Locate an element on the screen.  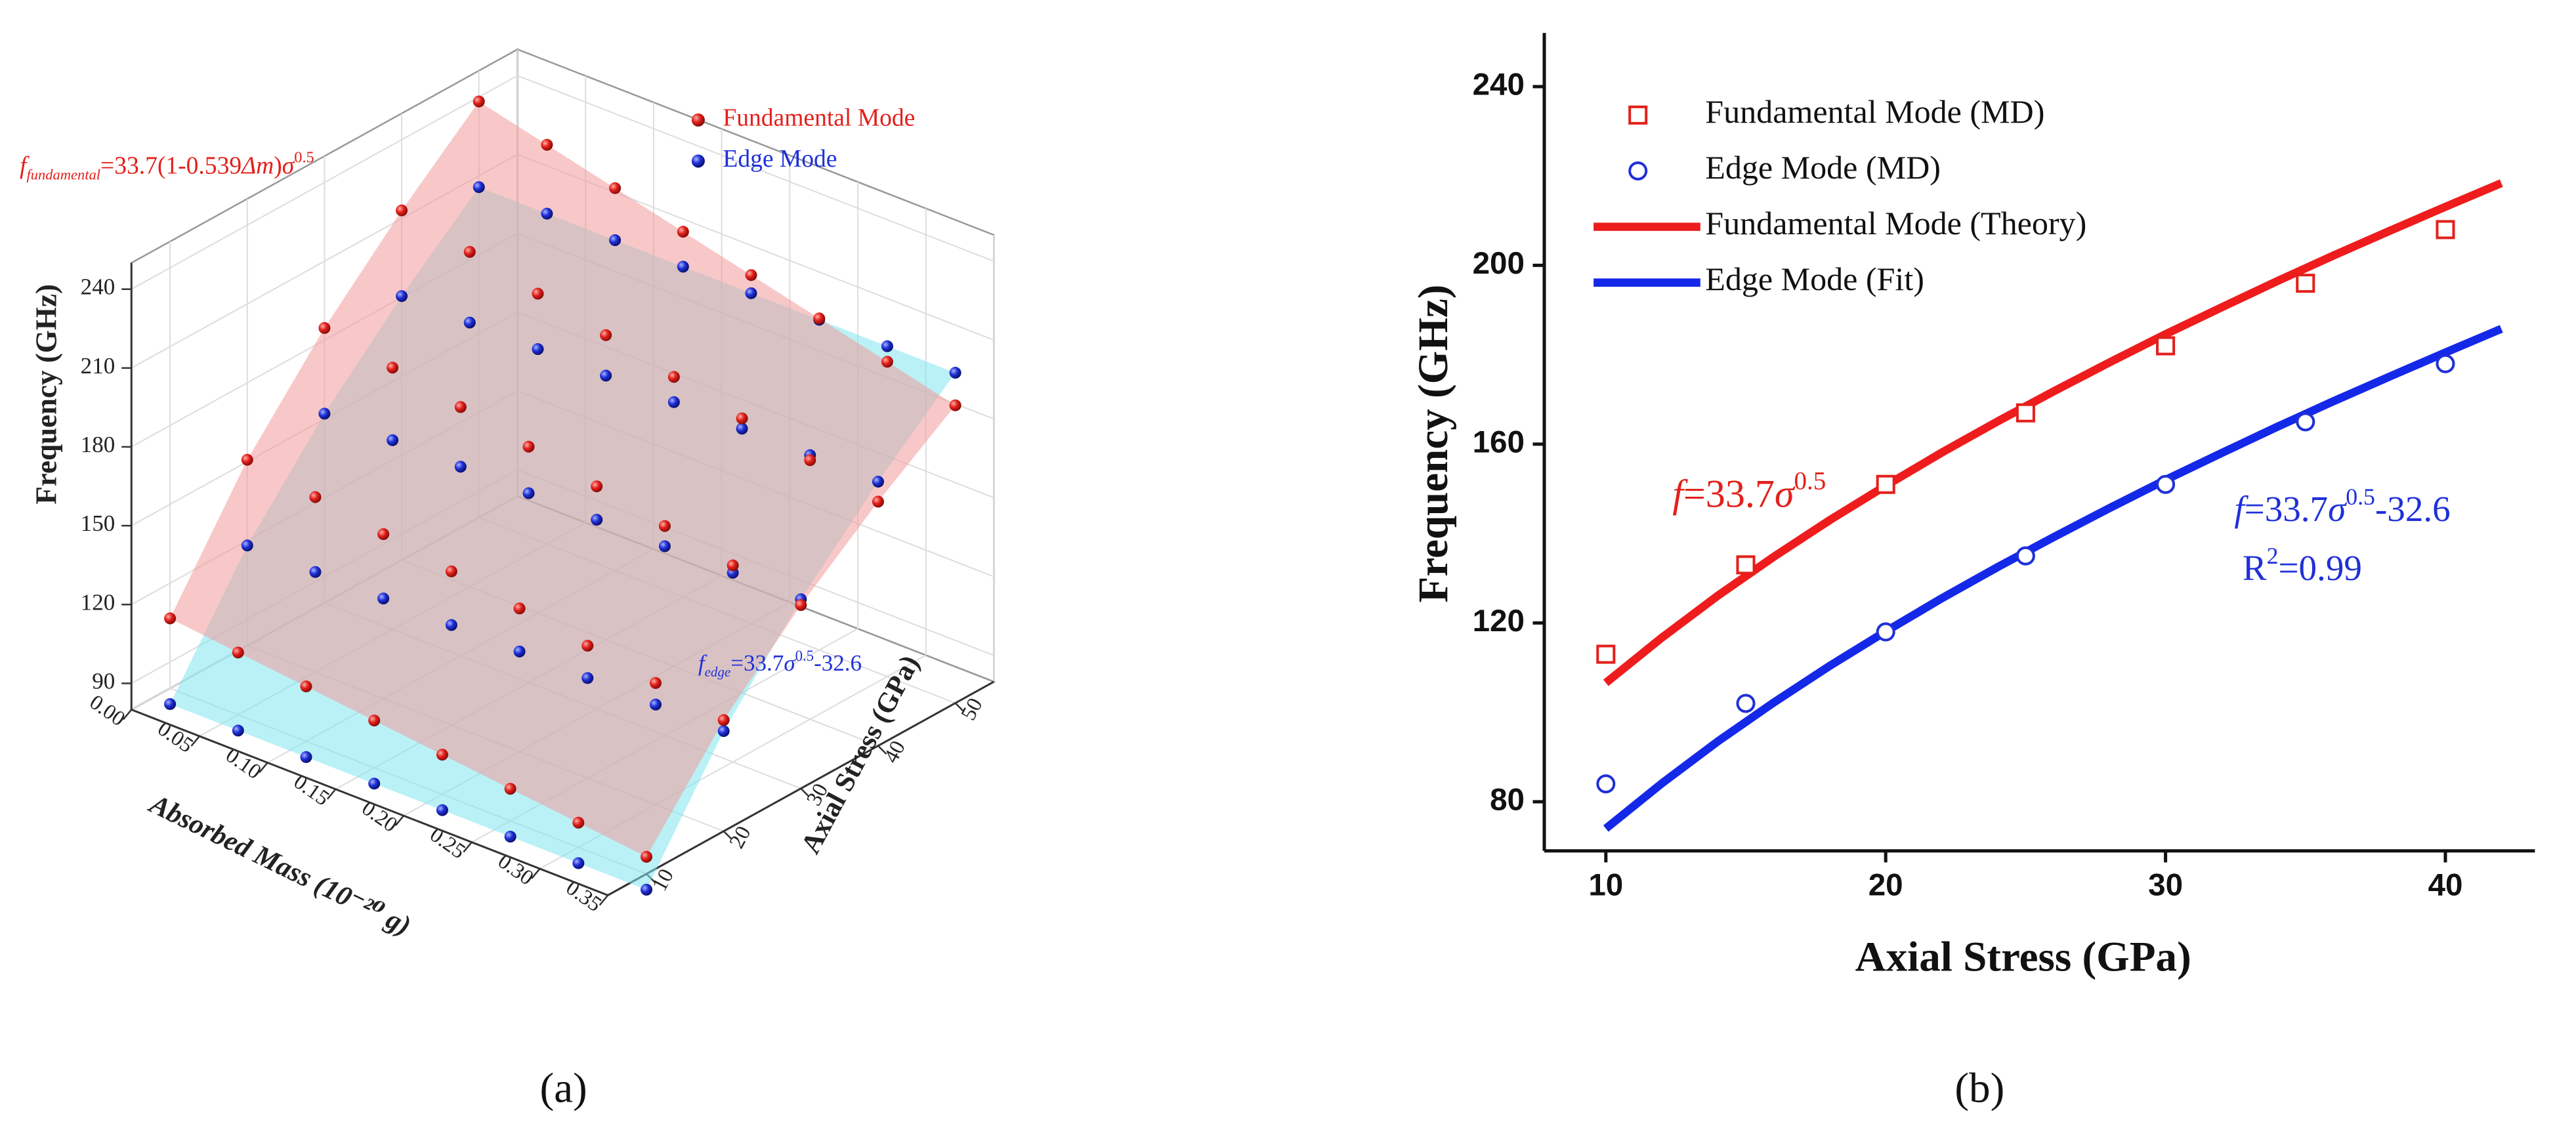
annotation-part: Δm is located at coordinates (257, 165).